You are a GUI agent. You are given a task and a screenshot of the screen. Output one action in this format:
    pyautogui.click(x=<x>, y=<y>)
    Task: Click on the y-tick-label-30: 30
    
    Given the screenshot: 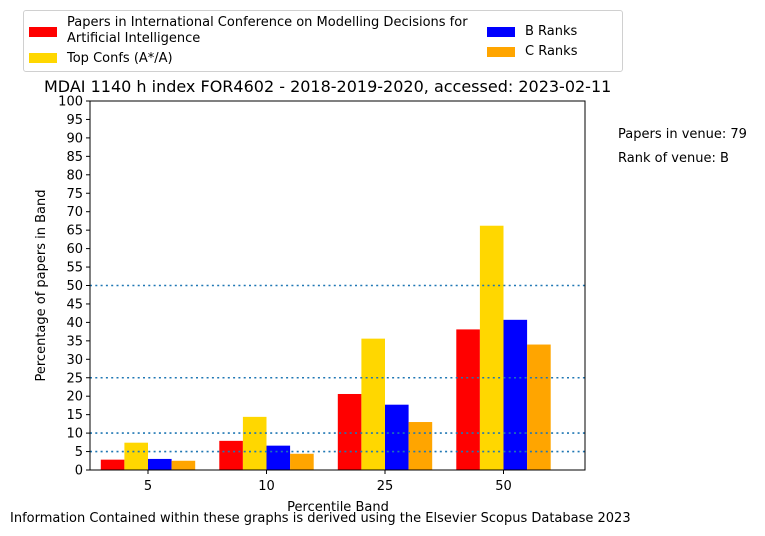 What is the action you would take?
    pyautogui.click(x=74, y=360)
    